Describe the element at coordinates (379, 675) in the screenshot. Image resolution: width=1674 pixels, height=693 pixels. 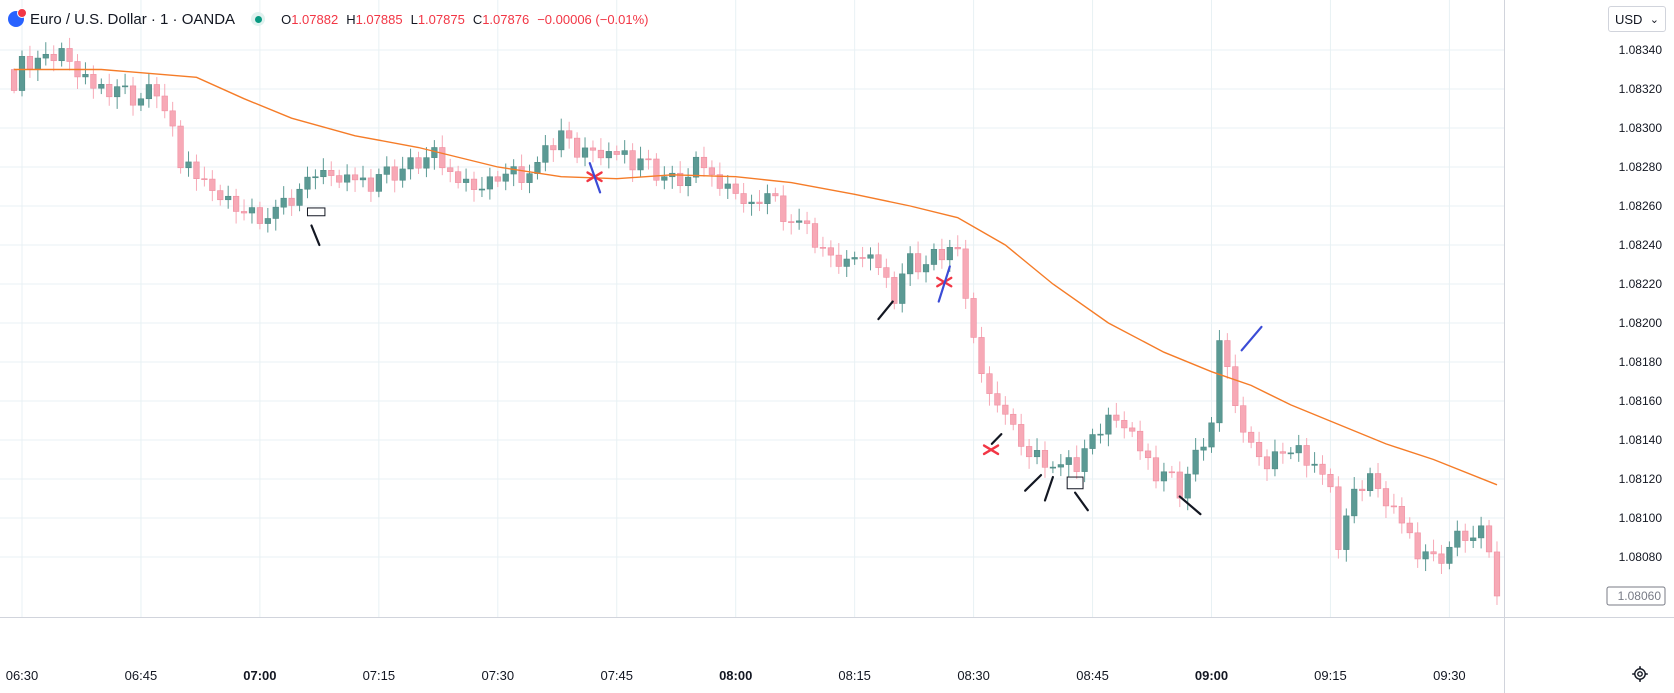
I see `time-tick-label: 07:15` at that location.